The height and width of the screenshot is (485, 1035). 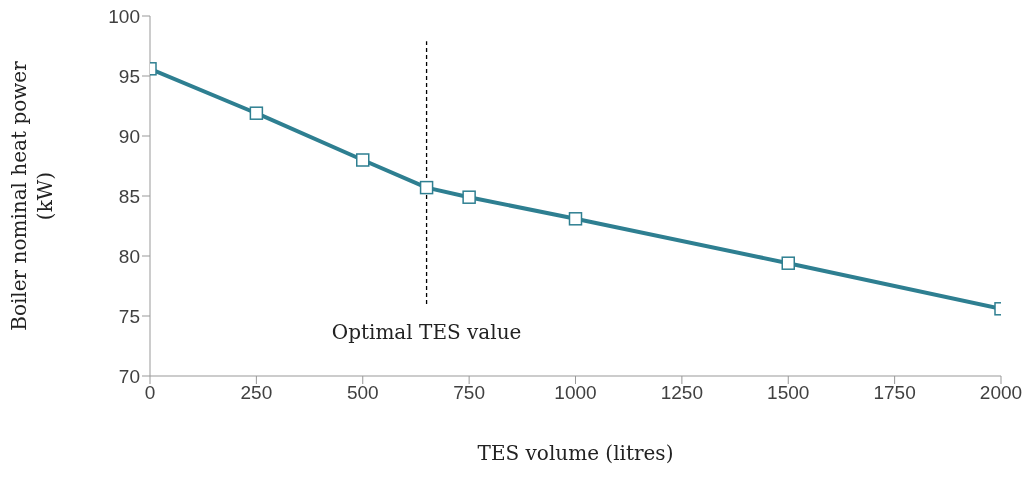 What do you see at coordinates (575, 393) in the screenshot?
I see `x-tick-label: 1000` at bounding box center [575, 393].